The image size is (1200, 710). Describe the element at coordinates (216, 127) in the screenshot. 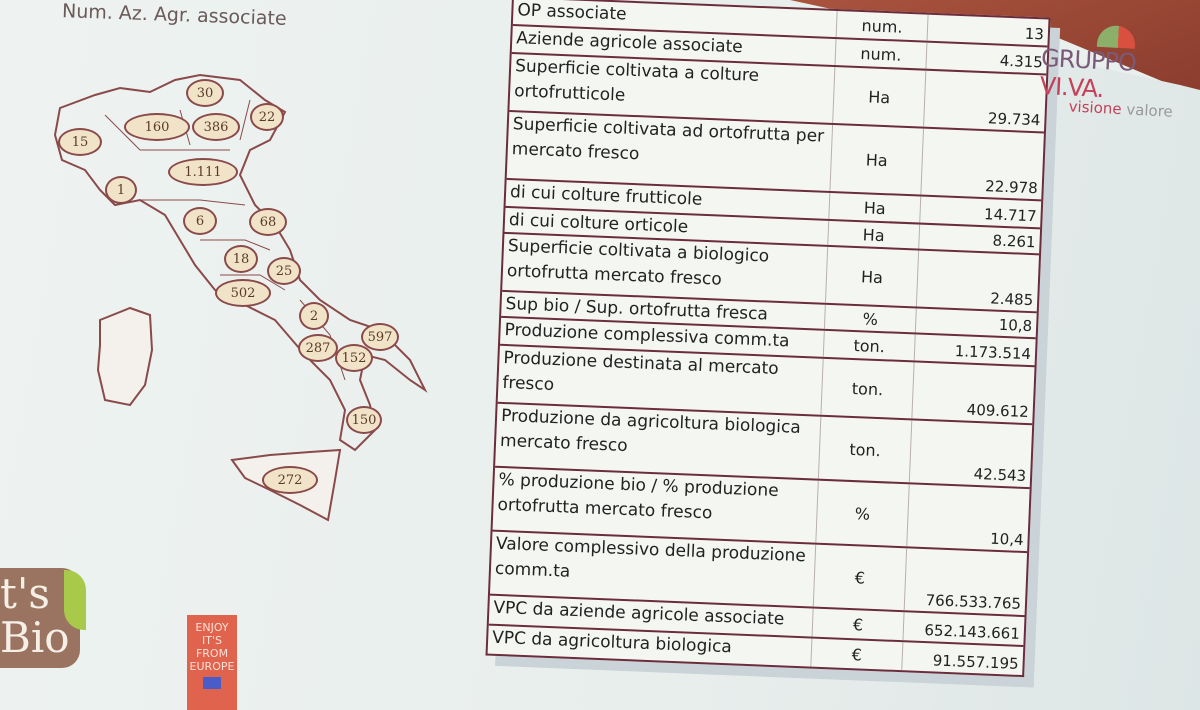

I see `region-count-bubble: 386` at that location.